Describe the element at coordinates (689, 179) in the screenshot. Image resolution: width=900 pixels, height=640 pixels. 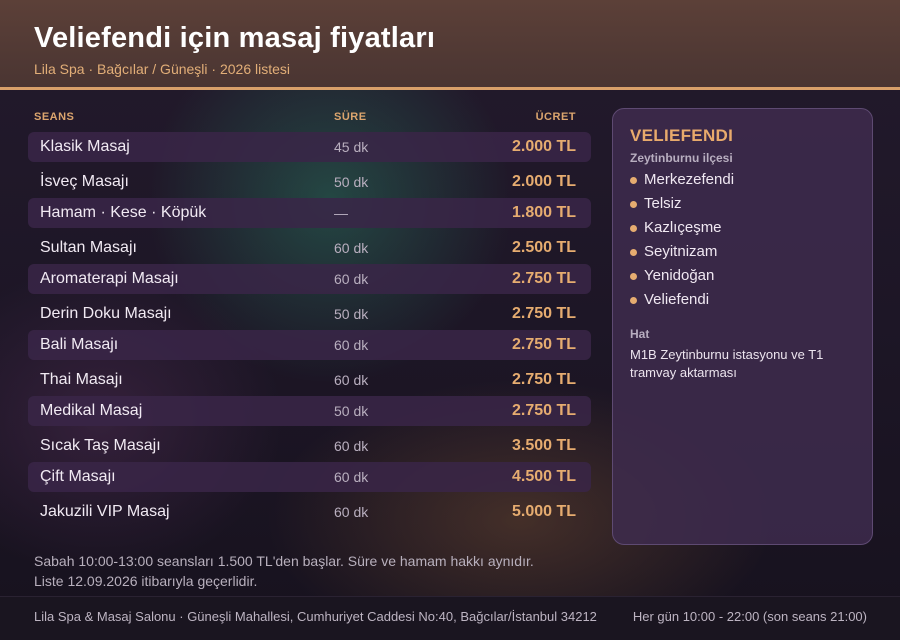
I see `neighborhood-name: Merkezefendi` at that location.